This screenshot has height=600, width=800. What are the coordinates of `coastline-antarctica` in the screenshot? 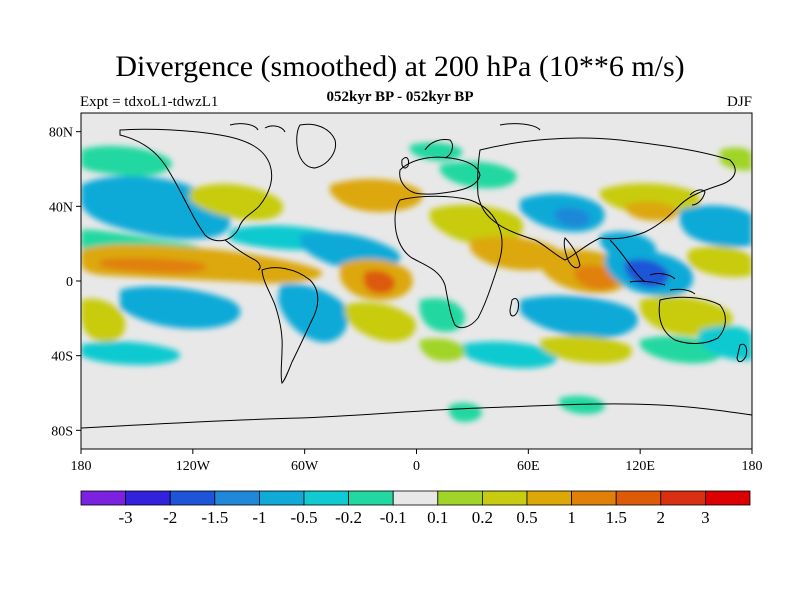 It's located at (416, 416).